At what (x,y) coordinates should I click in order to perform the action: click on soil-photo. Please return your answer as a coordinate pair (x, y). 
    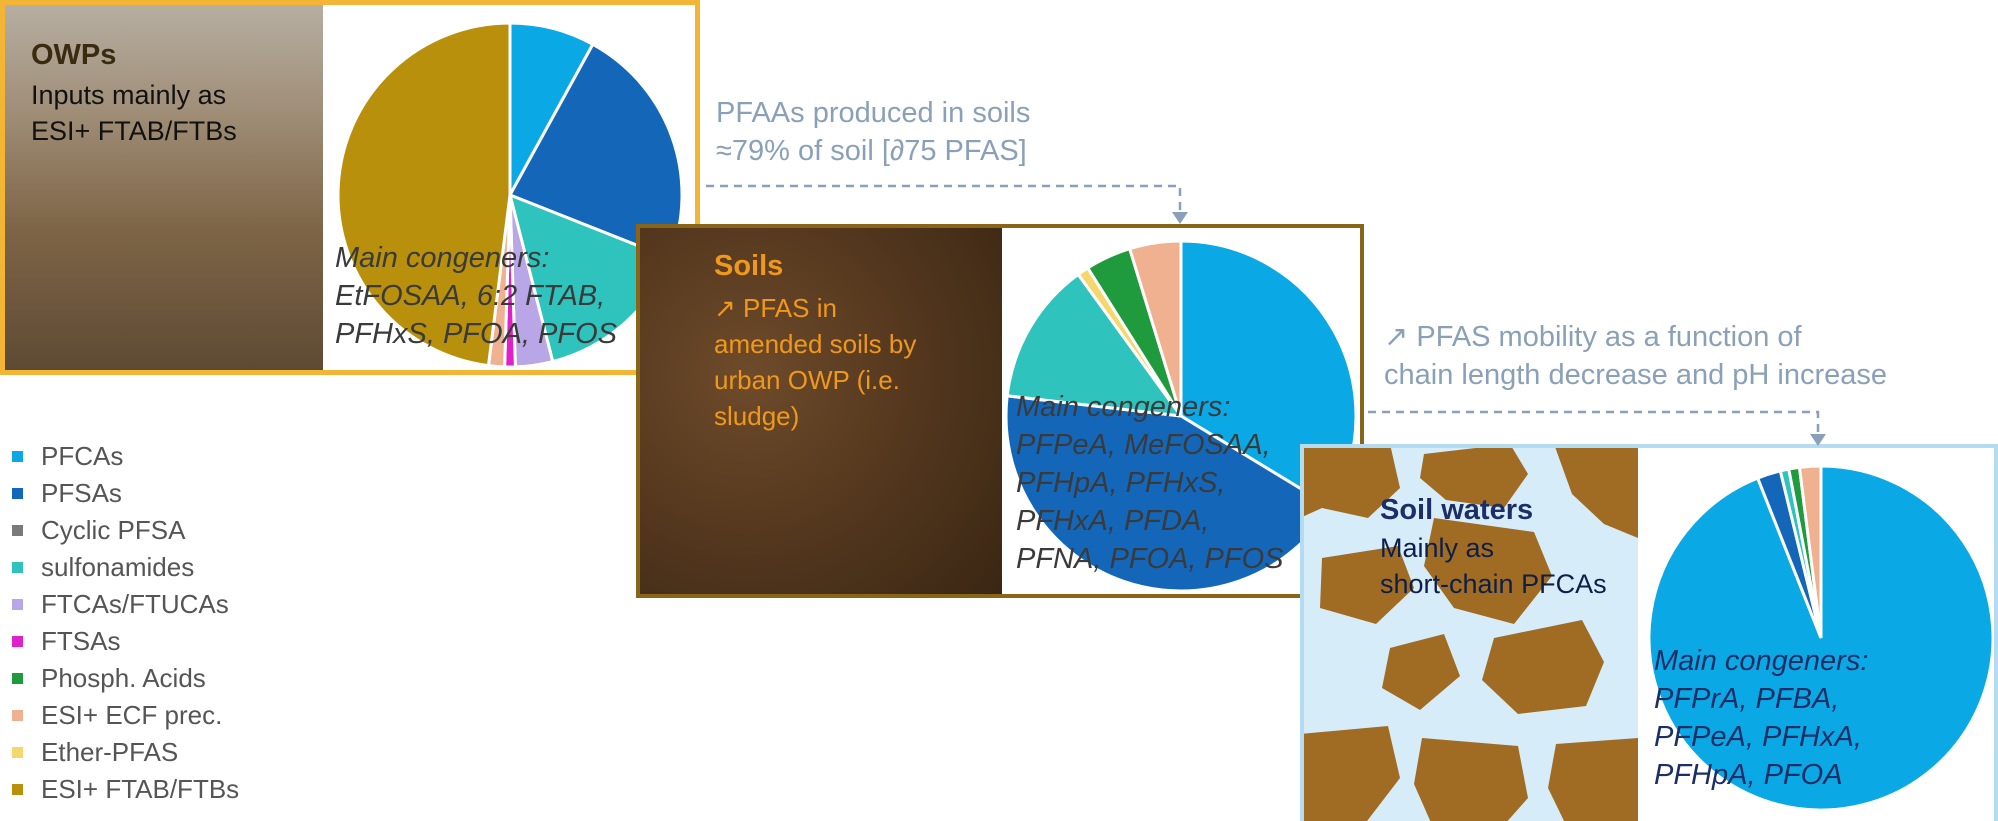
    Looking at the image, I should click on (821, 411).